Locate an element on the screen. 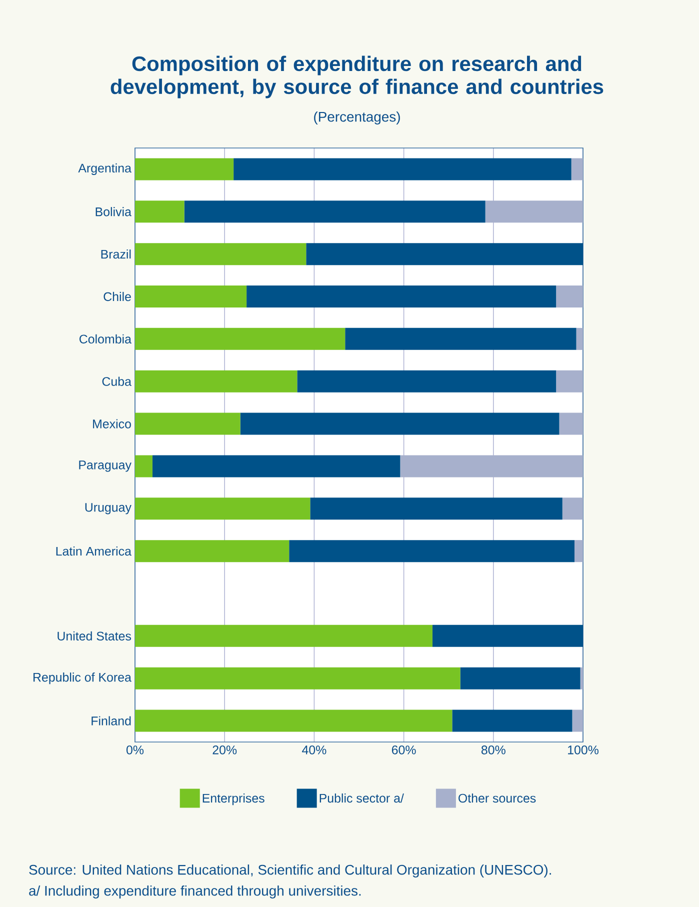 The height and width of the screenshot is (907, 699). y-tick-label: Cuba is located at coordinates (117, 381).